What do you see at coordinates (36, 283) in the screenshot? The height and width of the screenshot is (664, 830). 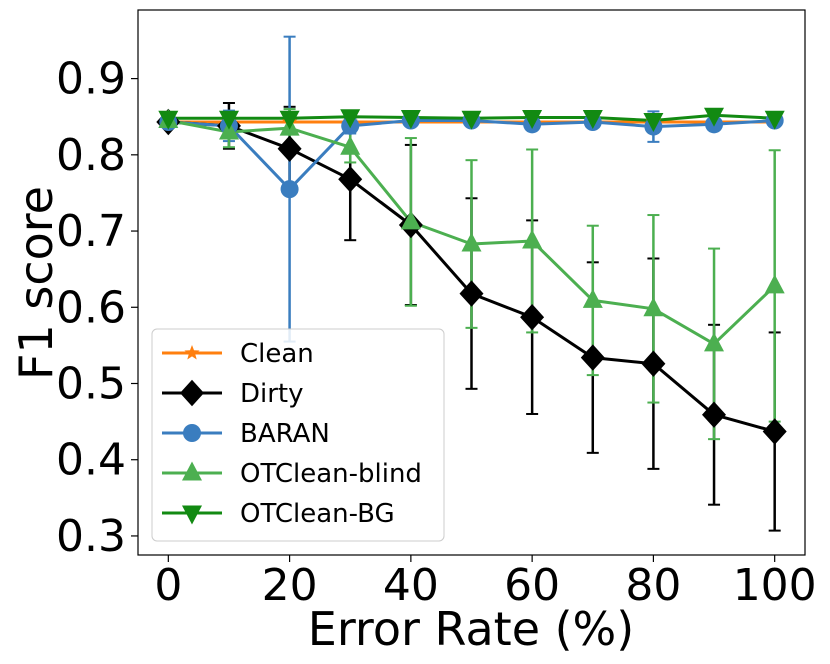 I see `y-axis-title: F1 score` at bounding box center [36, 283].